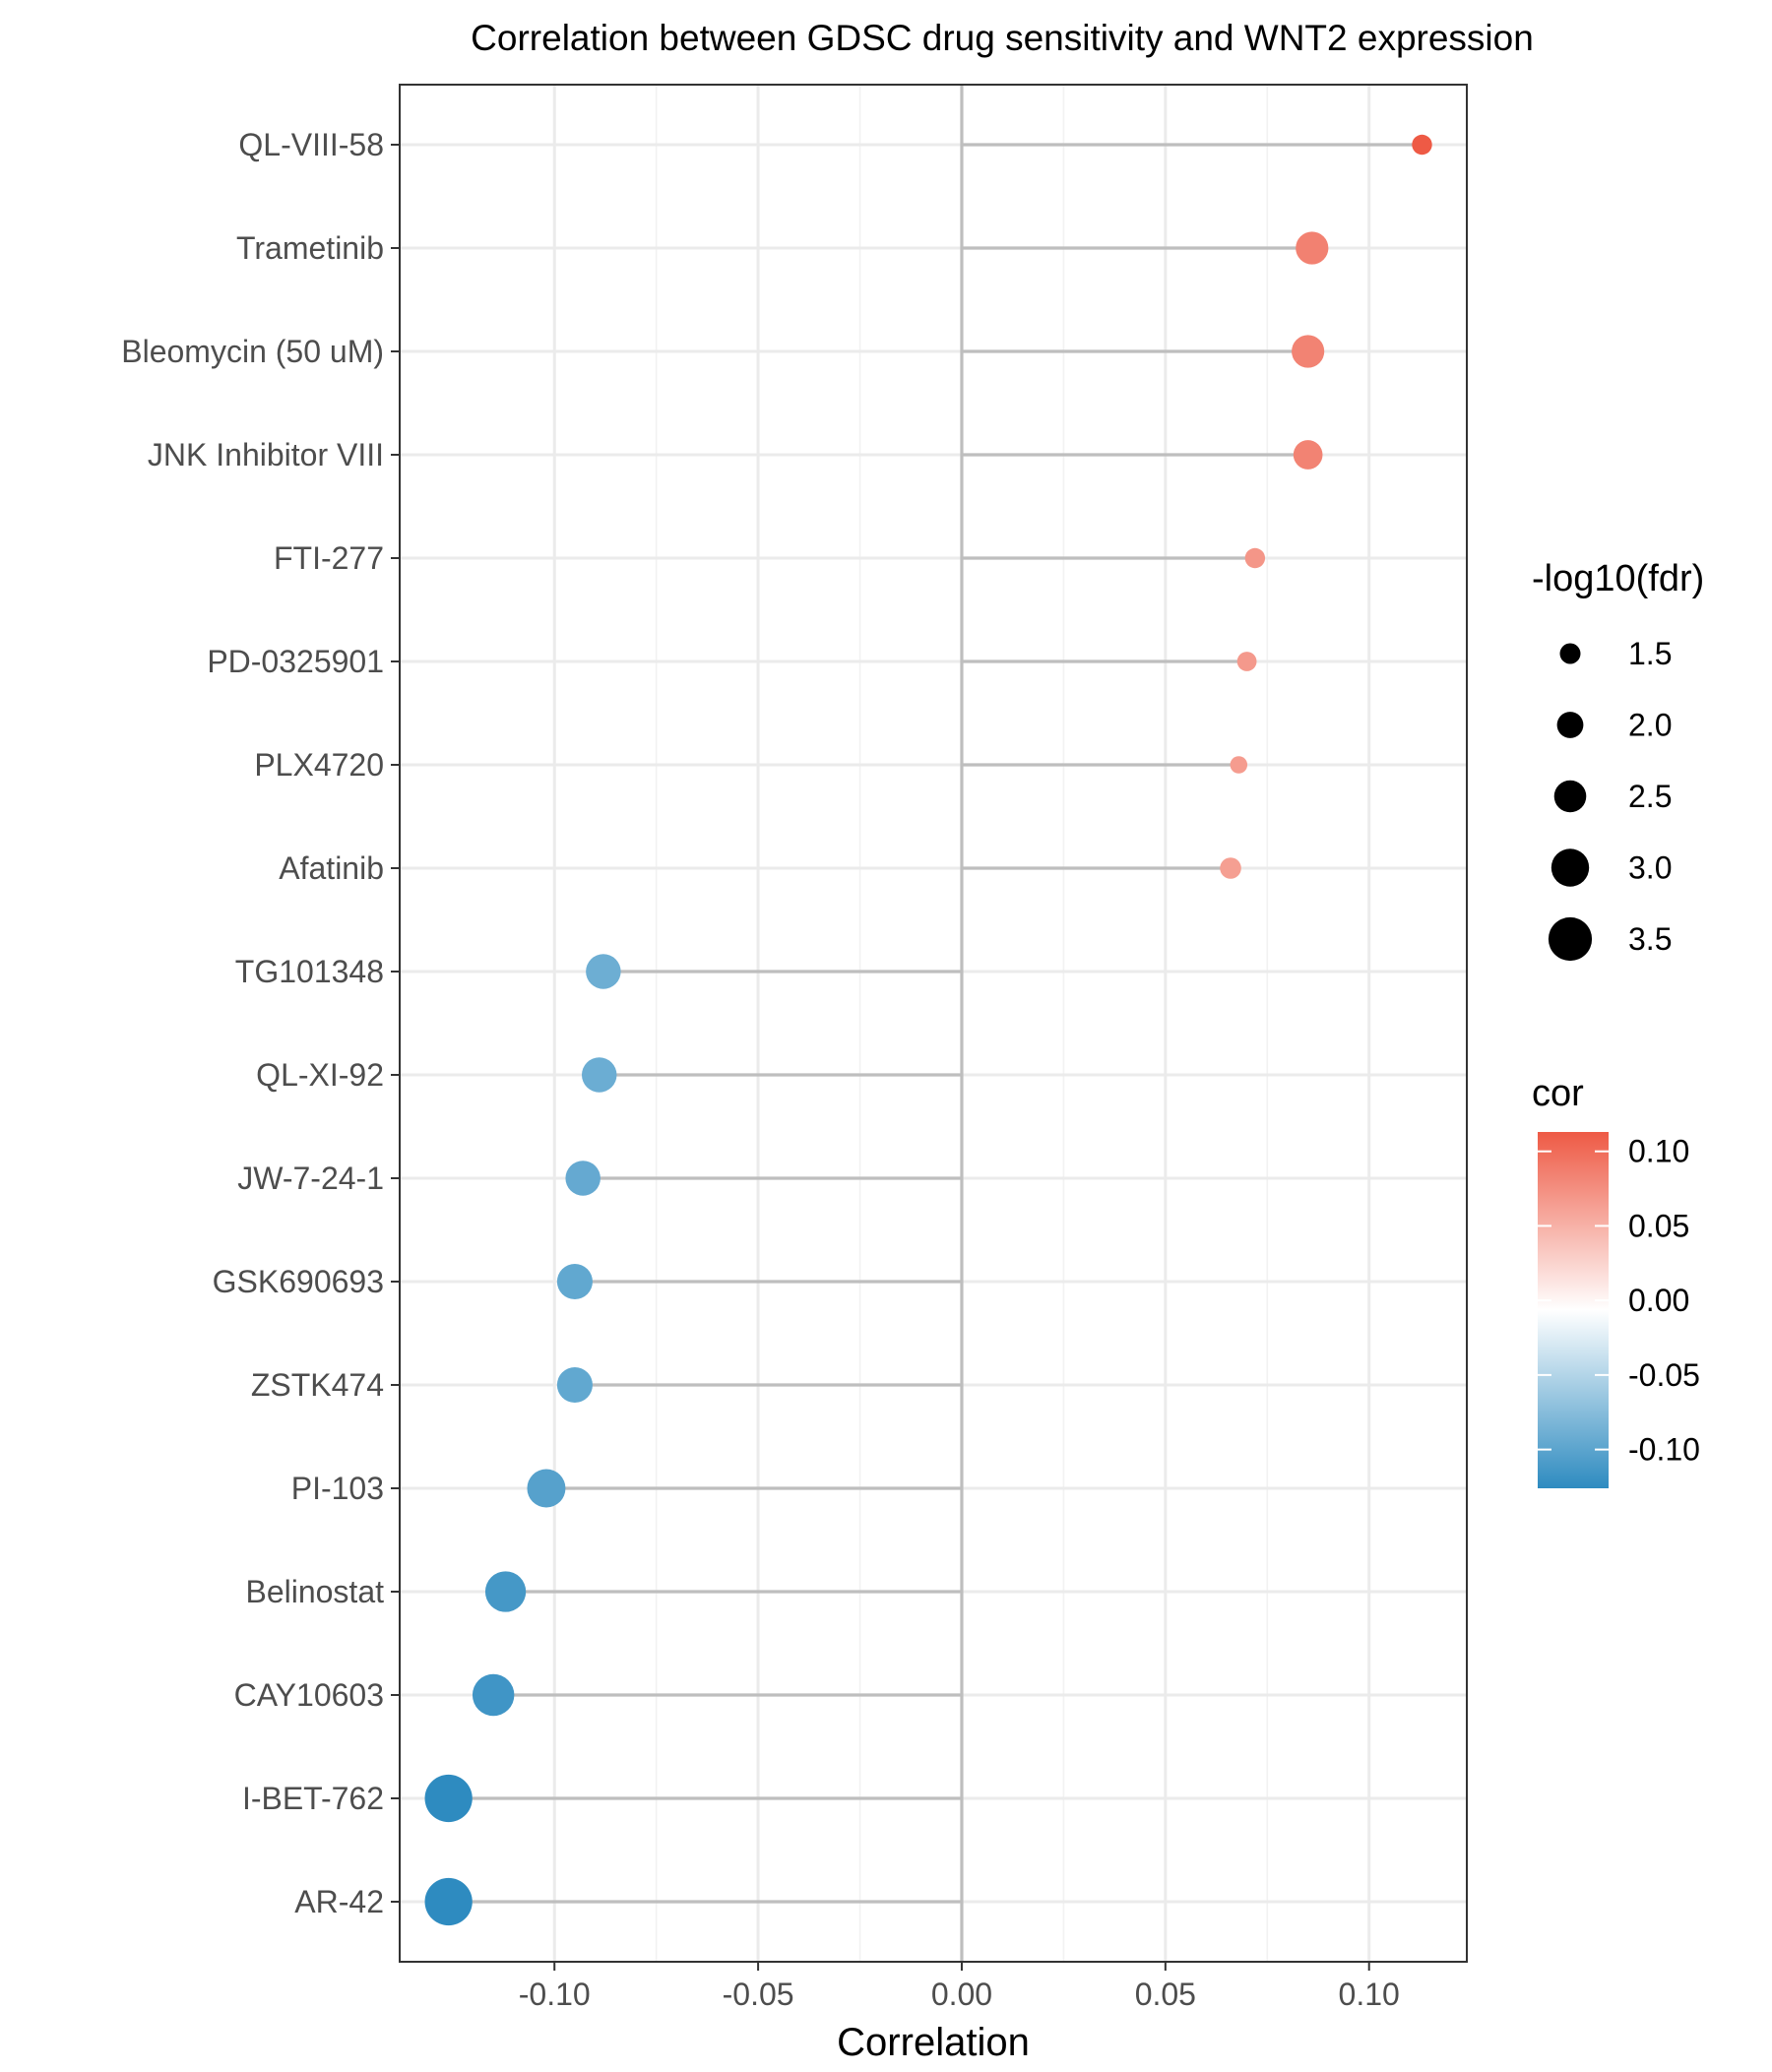  Describe the element at coordinates (1664, 1450) in the screenshot. I see `color-legend-label: -0.10` at that location.